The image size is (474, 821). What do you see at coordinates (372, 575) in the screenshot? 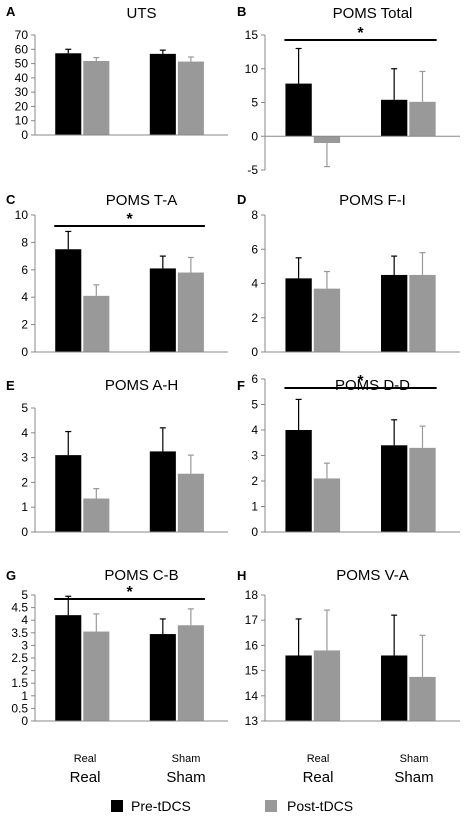
I see `panel-title: POMS V-A` at bounding box center [372, 575].